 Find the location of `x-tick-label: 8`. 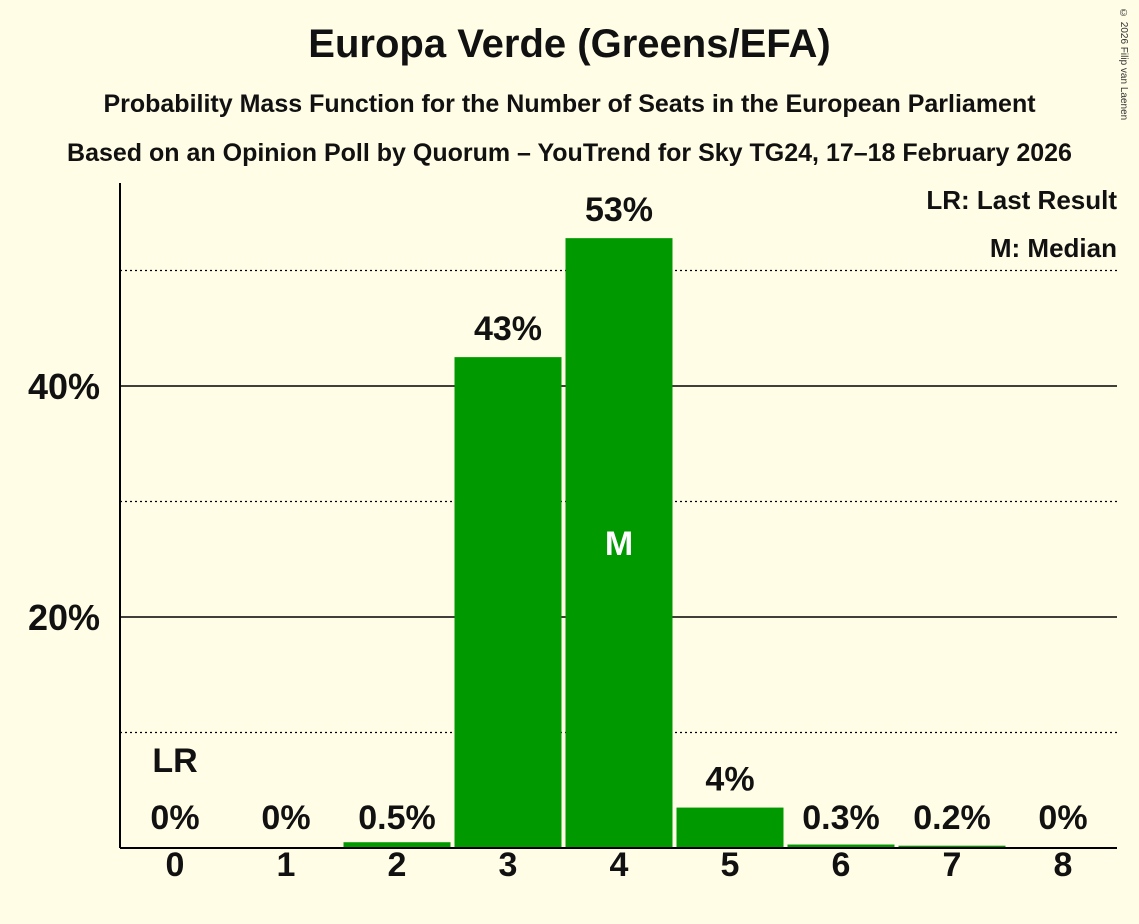

x-tick-label: 8 is located at coordinates (1063, 865).